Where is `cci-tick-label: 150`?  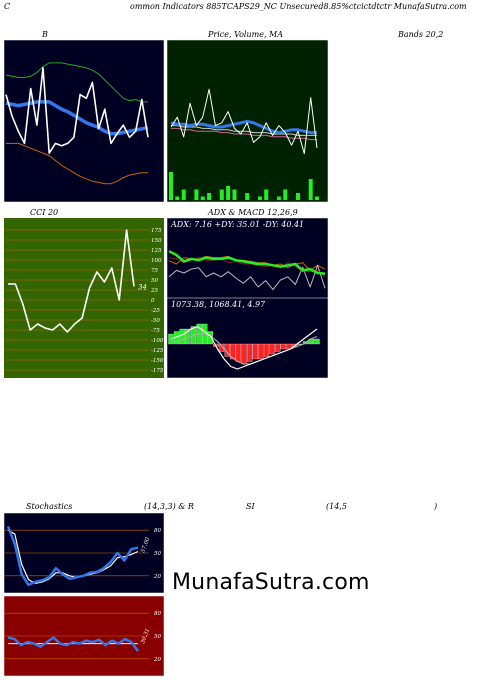 cci-tick-label: 150 is located at coordinates (156, 241).